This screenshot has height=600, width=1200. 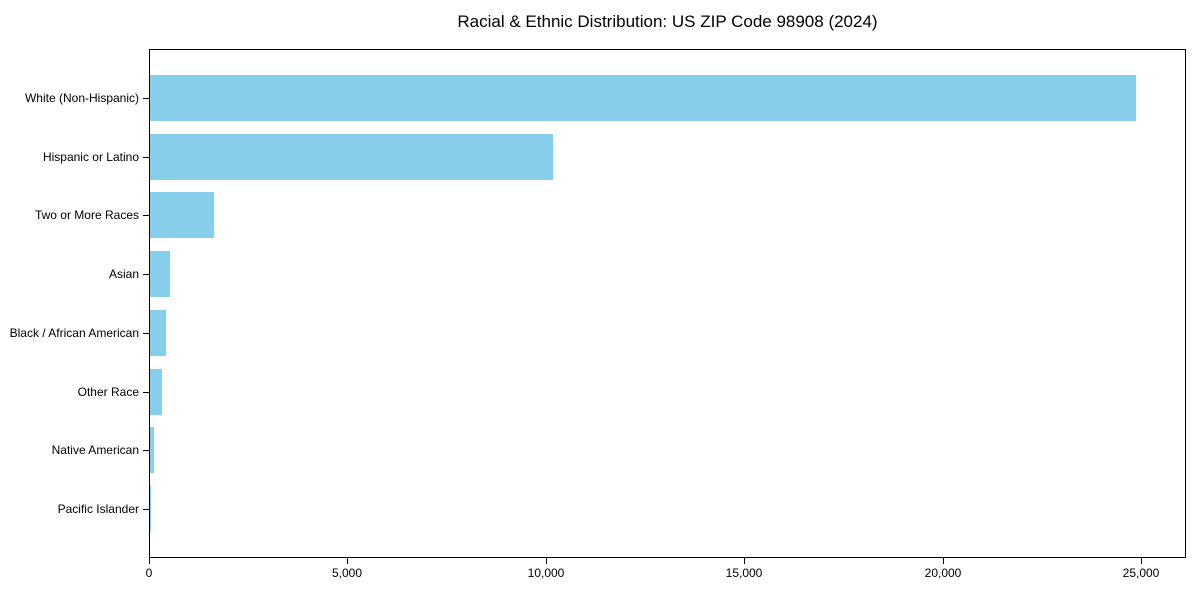 I want to click on y-tick-label: Black / African American, so click(x=74, y=333).